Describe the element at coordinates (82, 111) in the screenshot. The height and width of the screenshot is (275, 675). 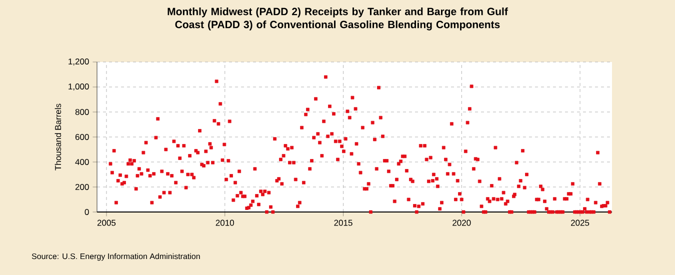
I see `y-tick-label: 800` at that location.